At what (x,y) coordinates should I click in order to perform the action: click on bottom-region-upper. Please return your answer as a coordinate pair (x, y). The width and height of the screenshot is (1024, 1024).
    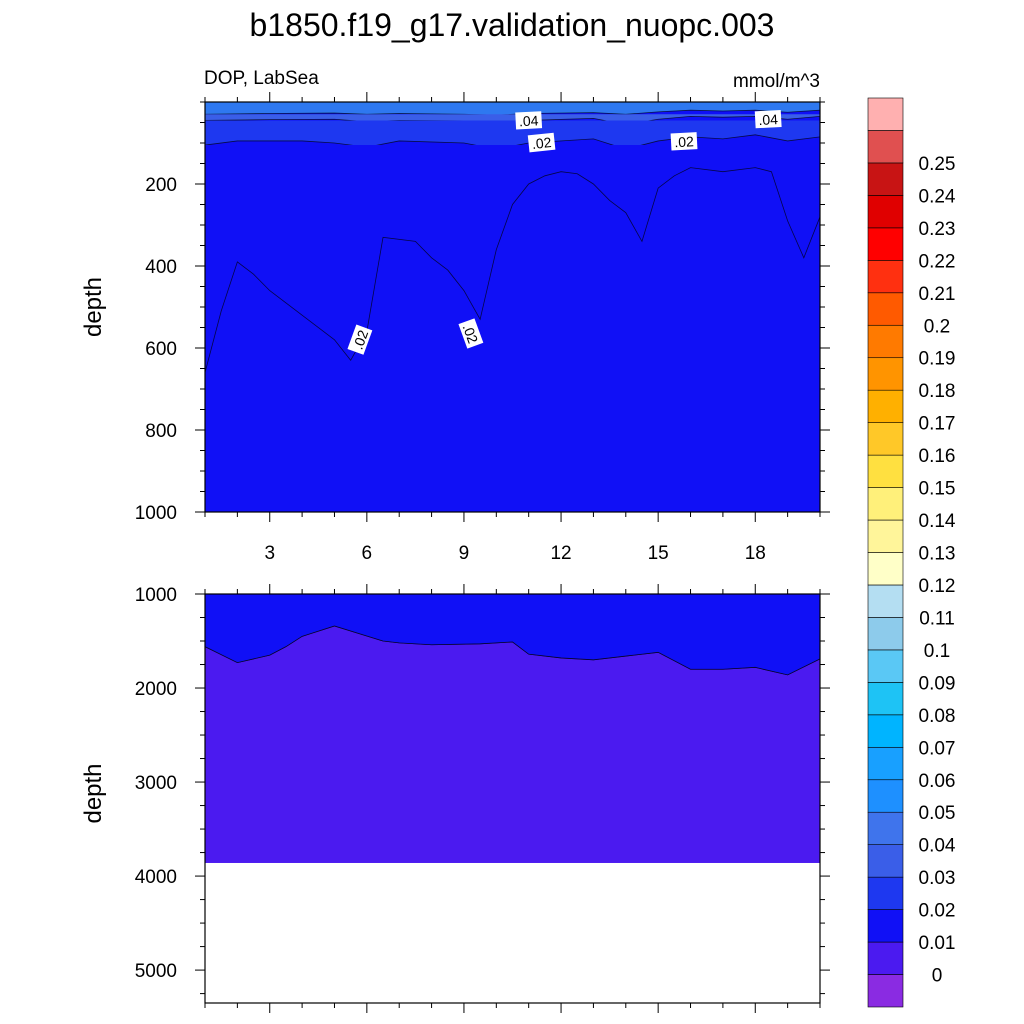
    Looking at the image, I should click on (512, 634).